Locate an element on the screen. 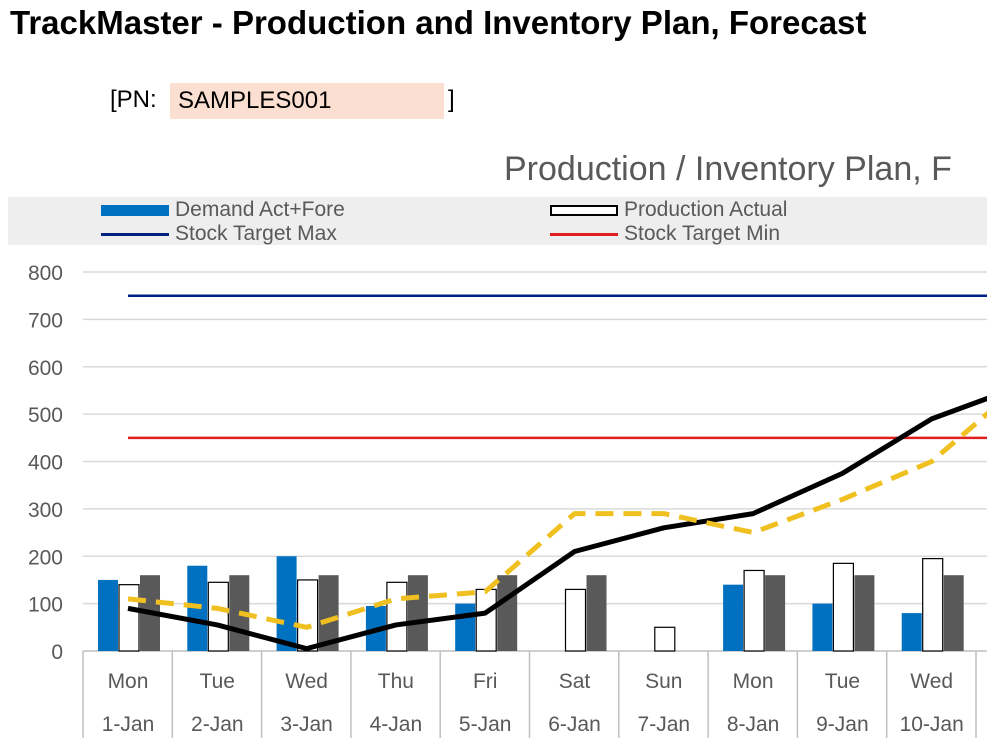  x-tick-label-date: 8-Jan is located at coordinates (753, 724).